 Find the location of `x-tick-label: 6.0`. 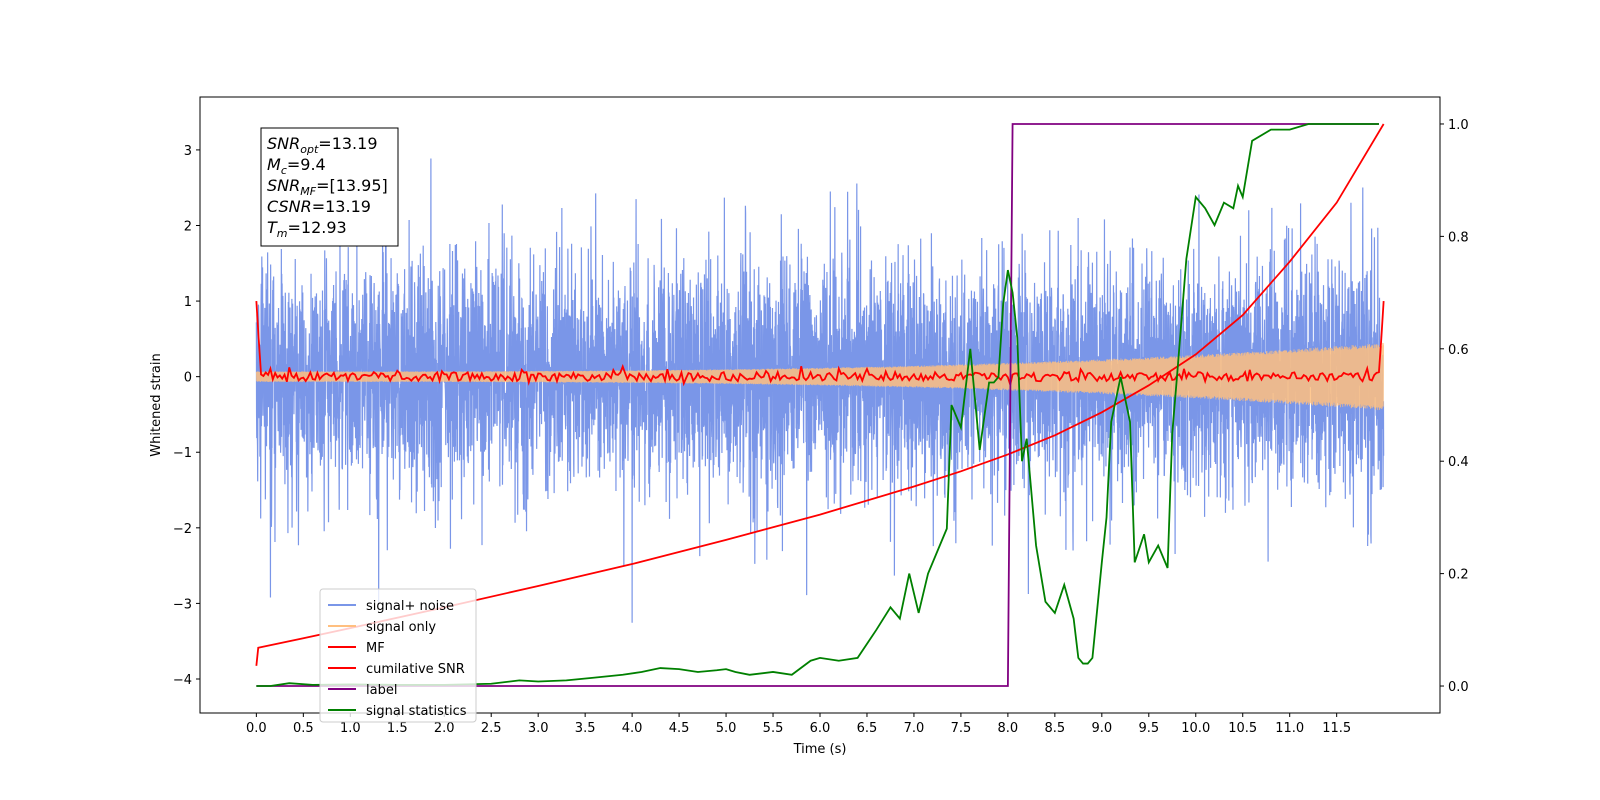

x-tick-label: 6.0 is located at coordinates (820, 728).